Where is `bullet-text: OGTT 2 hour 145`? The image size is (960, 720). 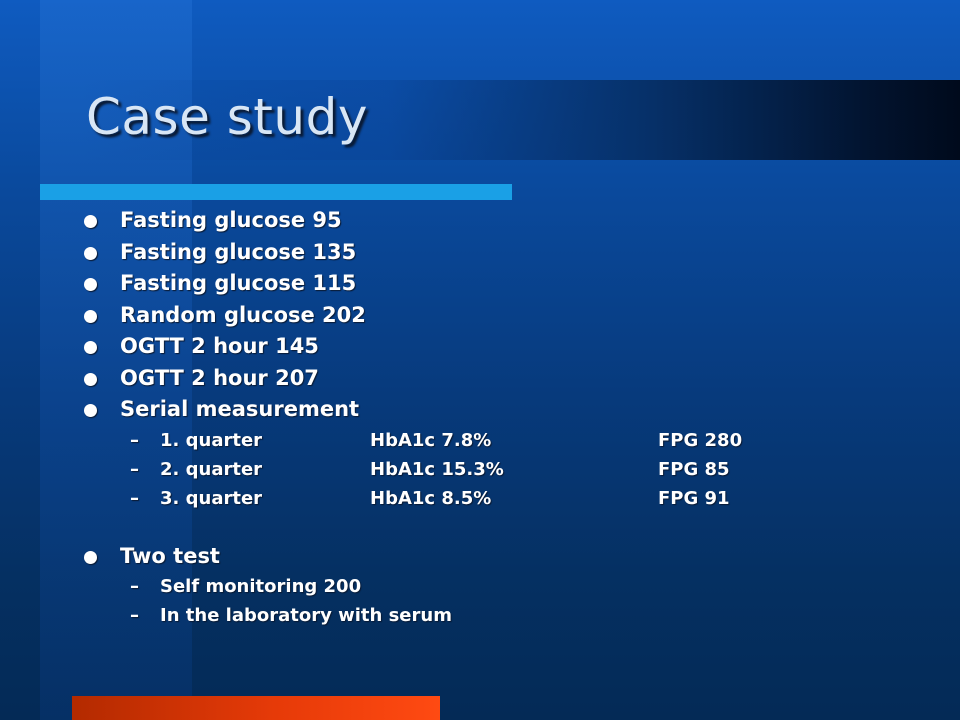 bullet-text: OGTT 2 hour 145 is located at coordinates (219, 346).